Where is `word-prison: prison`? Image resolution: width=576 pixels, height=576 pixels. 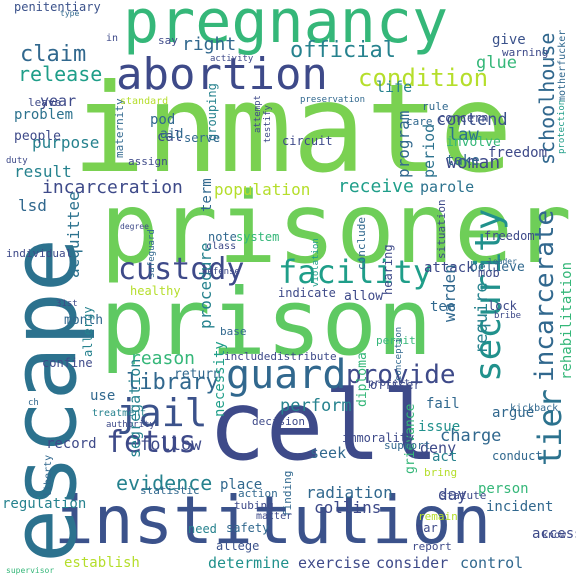
word-prison: prison is located at coordinates (266, 322).